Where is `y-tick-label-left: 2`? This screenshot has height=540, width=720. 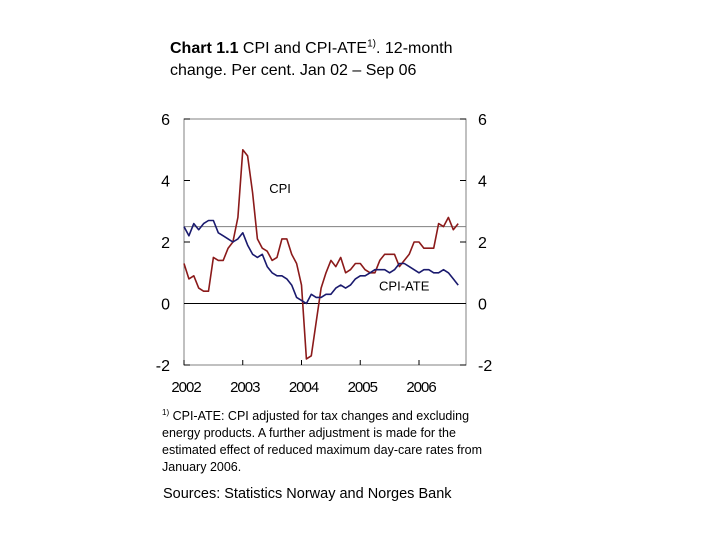
y-tick-label-left: 2 is located at coordinates (165, 243).